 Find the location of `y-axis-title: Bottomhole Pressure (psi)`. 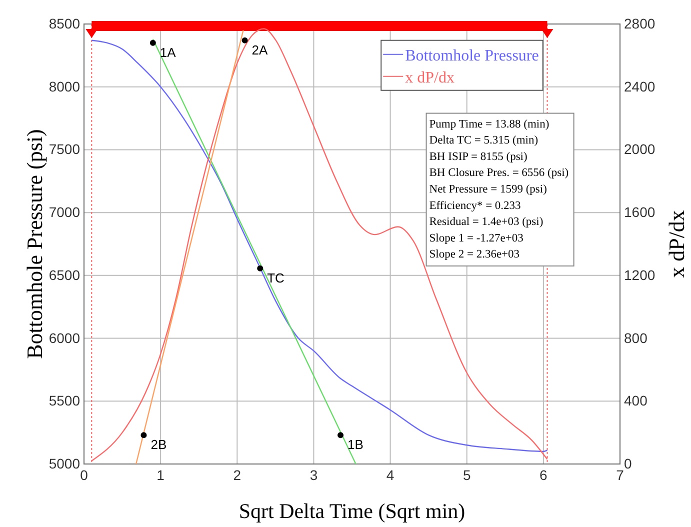

y-axis-title: Bottomhole Pressure (psi) is located at coordinates (34, 244).